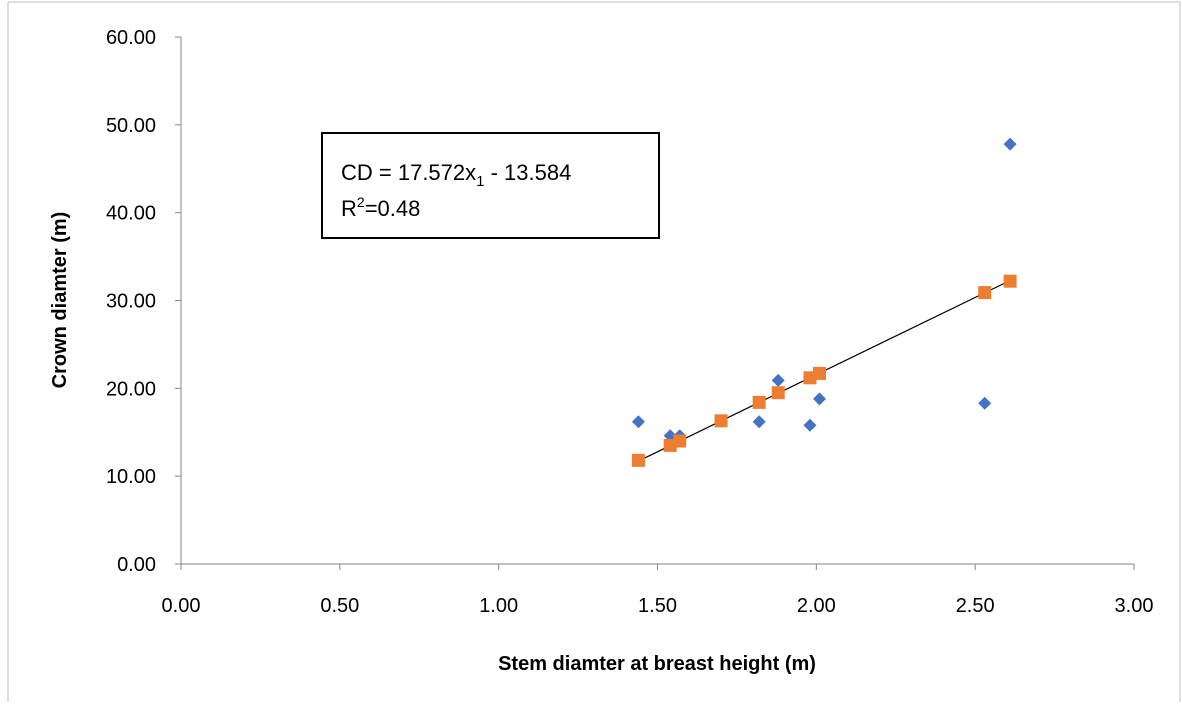 The height and width of the screenshot is (707, 1182). I want to click on equation-prefix: CD = 17.572x, so click(408, 172).